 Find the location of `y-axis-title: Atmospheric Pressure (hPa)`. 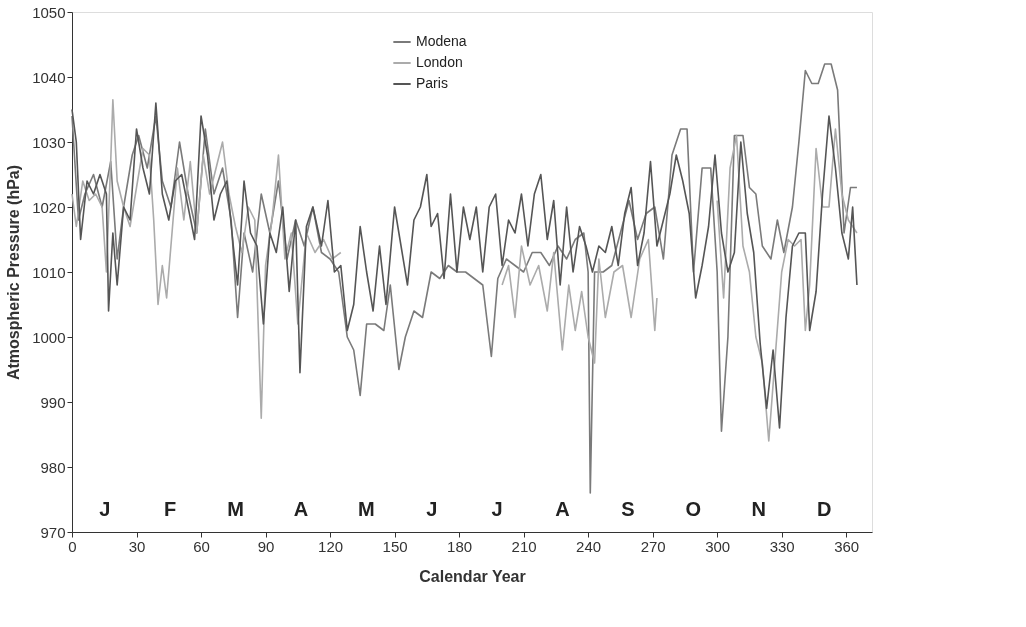

y-axis-title: Atmospheric Pressure (hPa) is located at coordinates (14, 272).